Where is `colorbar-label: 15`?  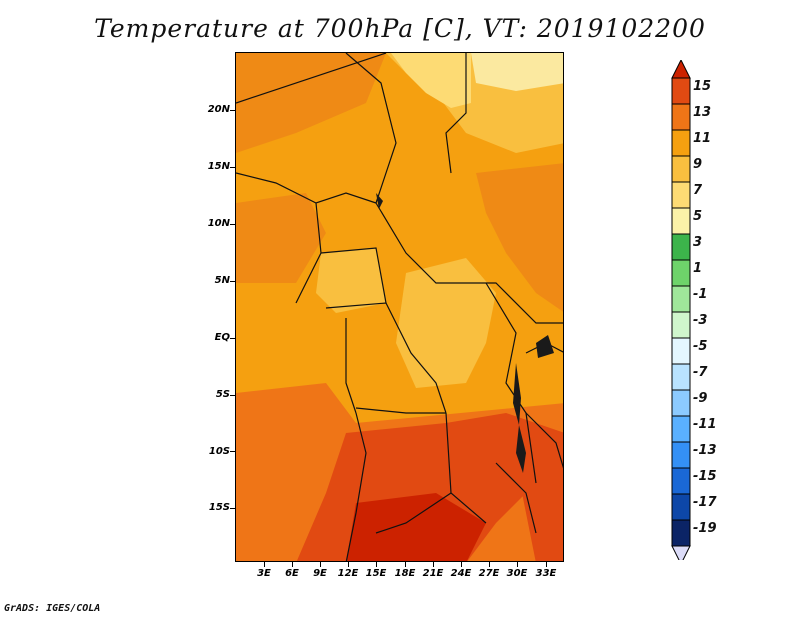
colorbar-label: 15 is located at coordinates (702, 86).